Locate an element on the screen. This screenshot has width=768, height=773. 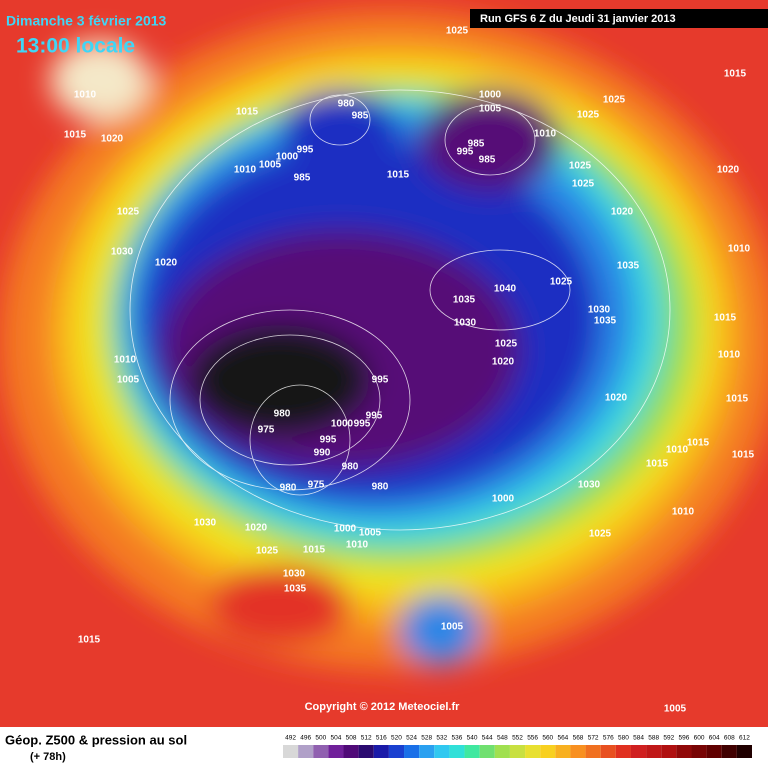
copyright: Copyright © 2012 Meteociel.fr is located at coordinates (383, 707).